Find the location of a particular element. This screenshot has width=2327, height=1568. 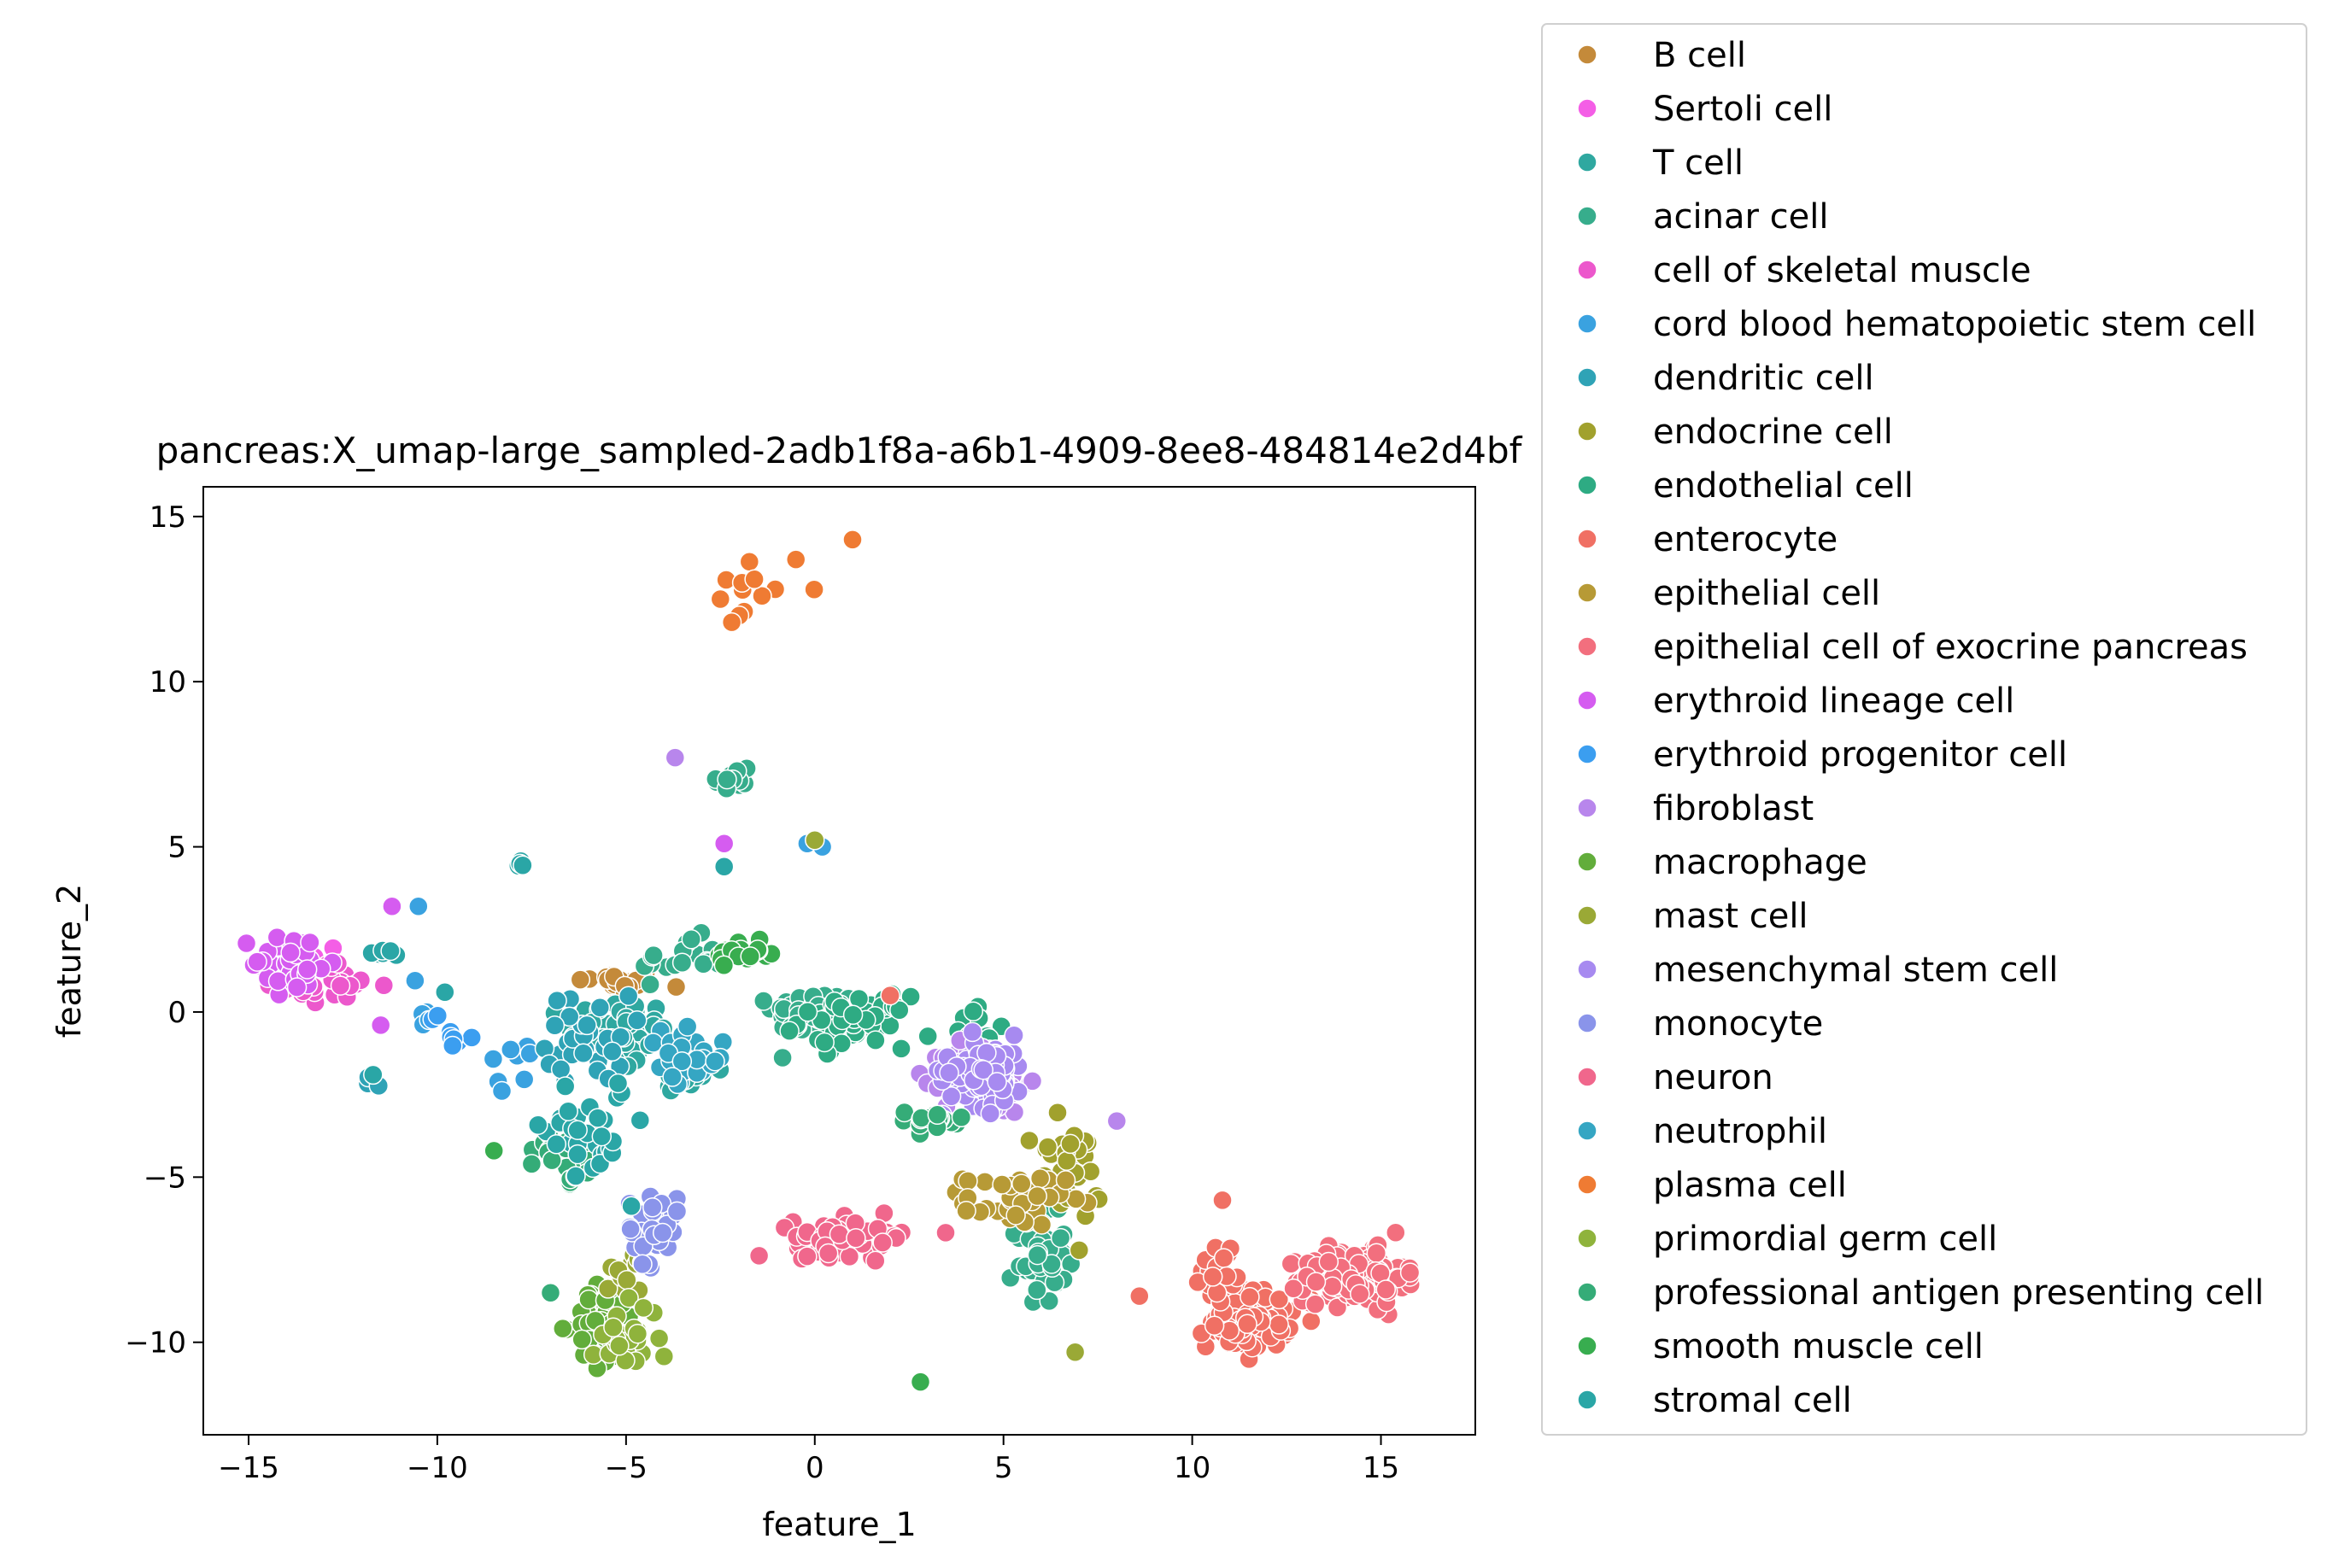

legend-item: Sertoli cell is located at coordinates (1705, 109).